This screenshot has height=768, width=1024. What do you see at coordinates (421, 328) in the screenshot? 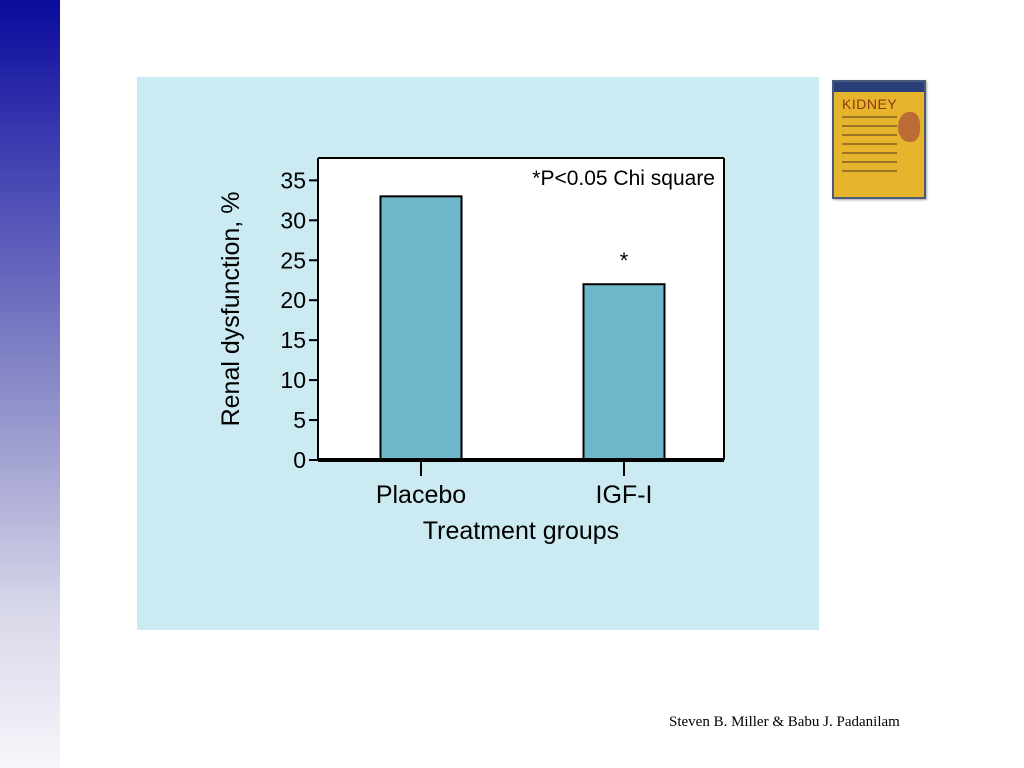
I see `bar-placebo` at bounding box center [421, 328].